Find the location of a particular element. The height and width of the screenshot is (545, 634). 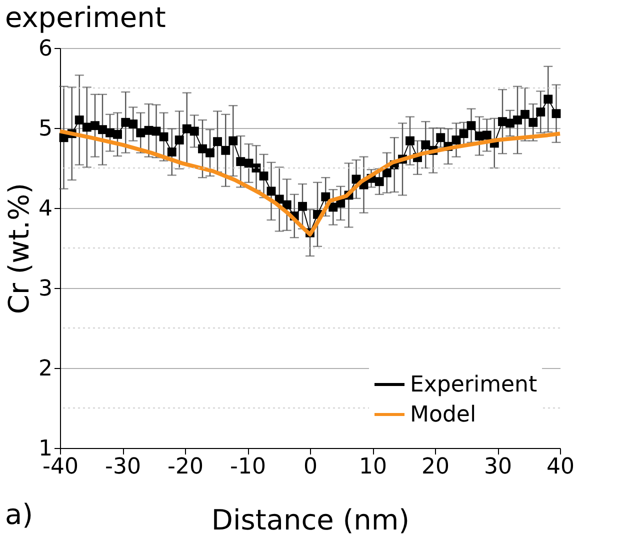

x-tick-label: -20 is located at coordinates (186, 467).